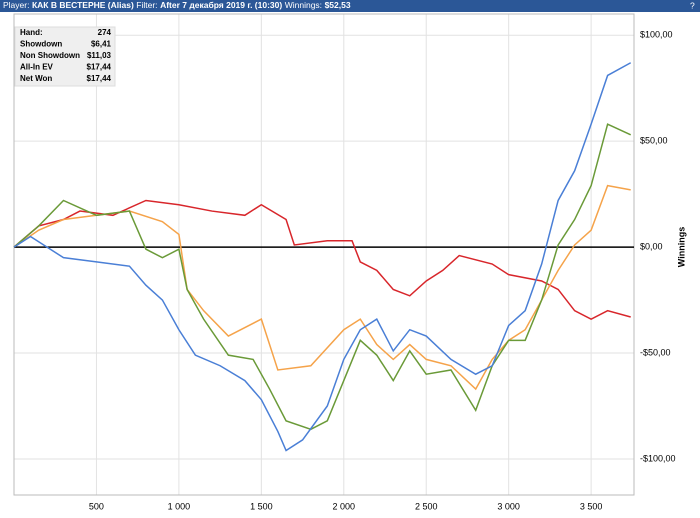 The image size is (700, 518). What do you see at coordinates (651, 246) in the screenshot?
I see `y-tick-label: $0,00` at bounding box center [651, 246].